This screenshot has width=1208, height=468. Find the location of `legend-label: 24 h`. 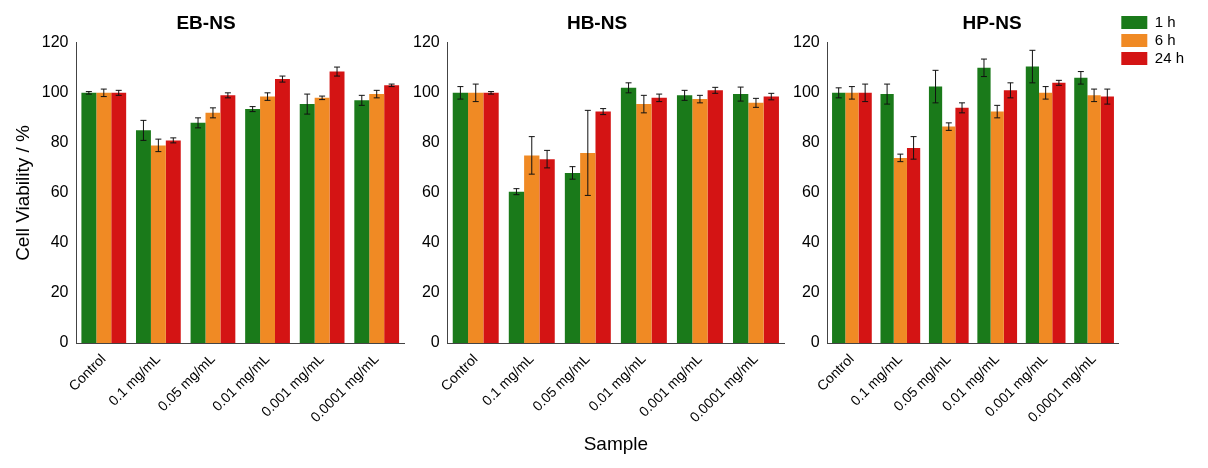

legend-label: 24 h is located at coordinates (1169, 57).